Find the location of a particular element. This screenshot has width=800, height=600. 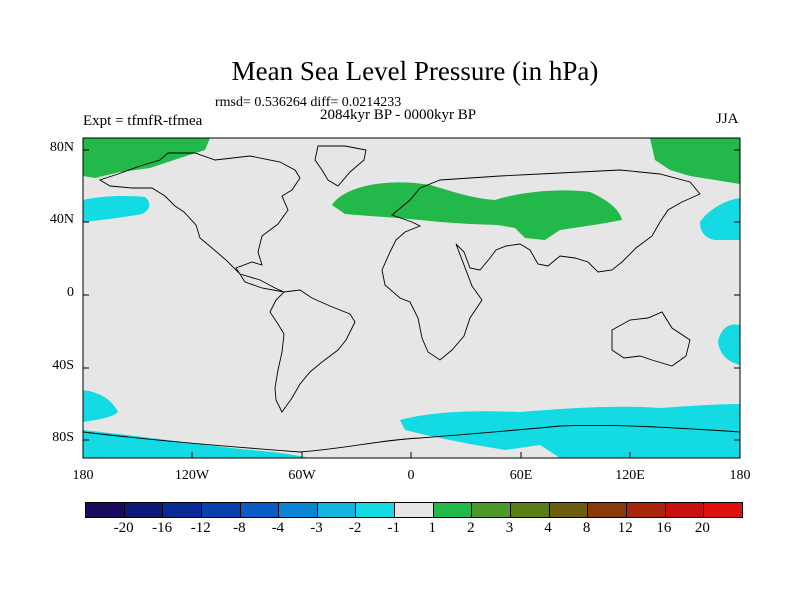

colorbar-label: 12 is located at coordinates (625, 528).